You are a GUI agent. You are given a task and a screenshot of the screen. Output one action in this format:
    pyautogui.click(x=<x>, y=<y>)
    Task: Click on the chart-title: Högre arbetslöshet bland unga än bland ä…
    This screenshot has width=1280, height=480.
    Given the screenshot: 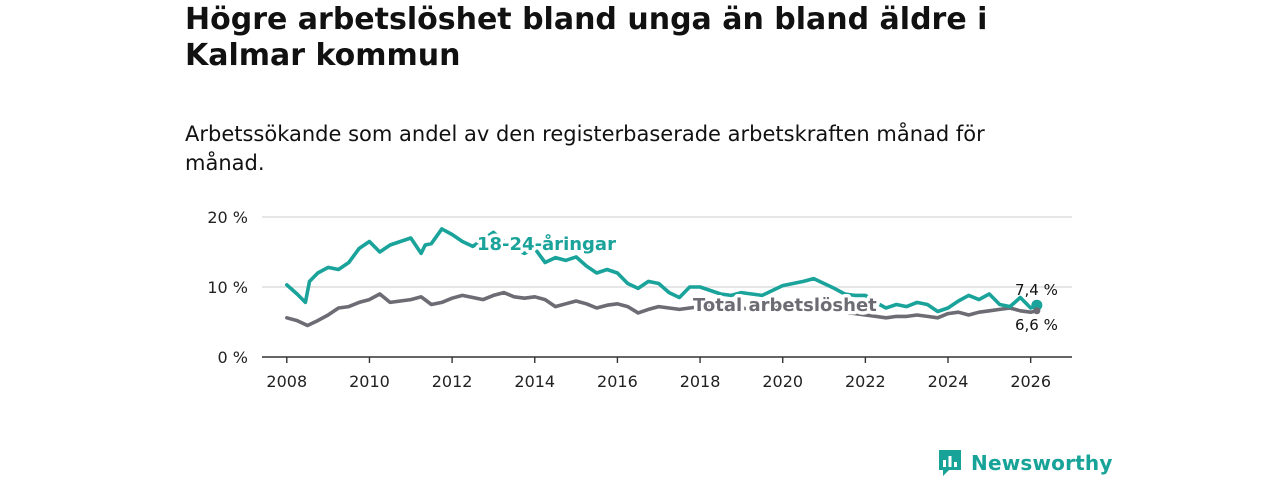 What is the action you would take?
    pyautogui.click(x=586, y=37)
    